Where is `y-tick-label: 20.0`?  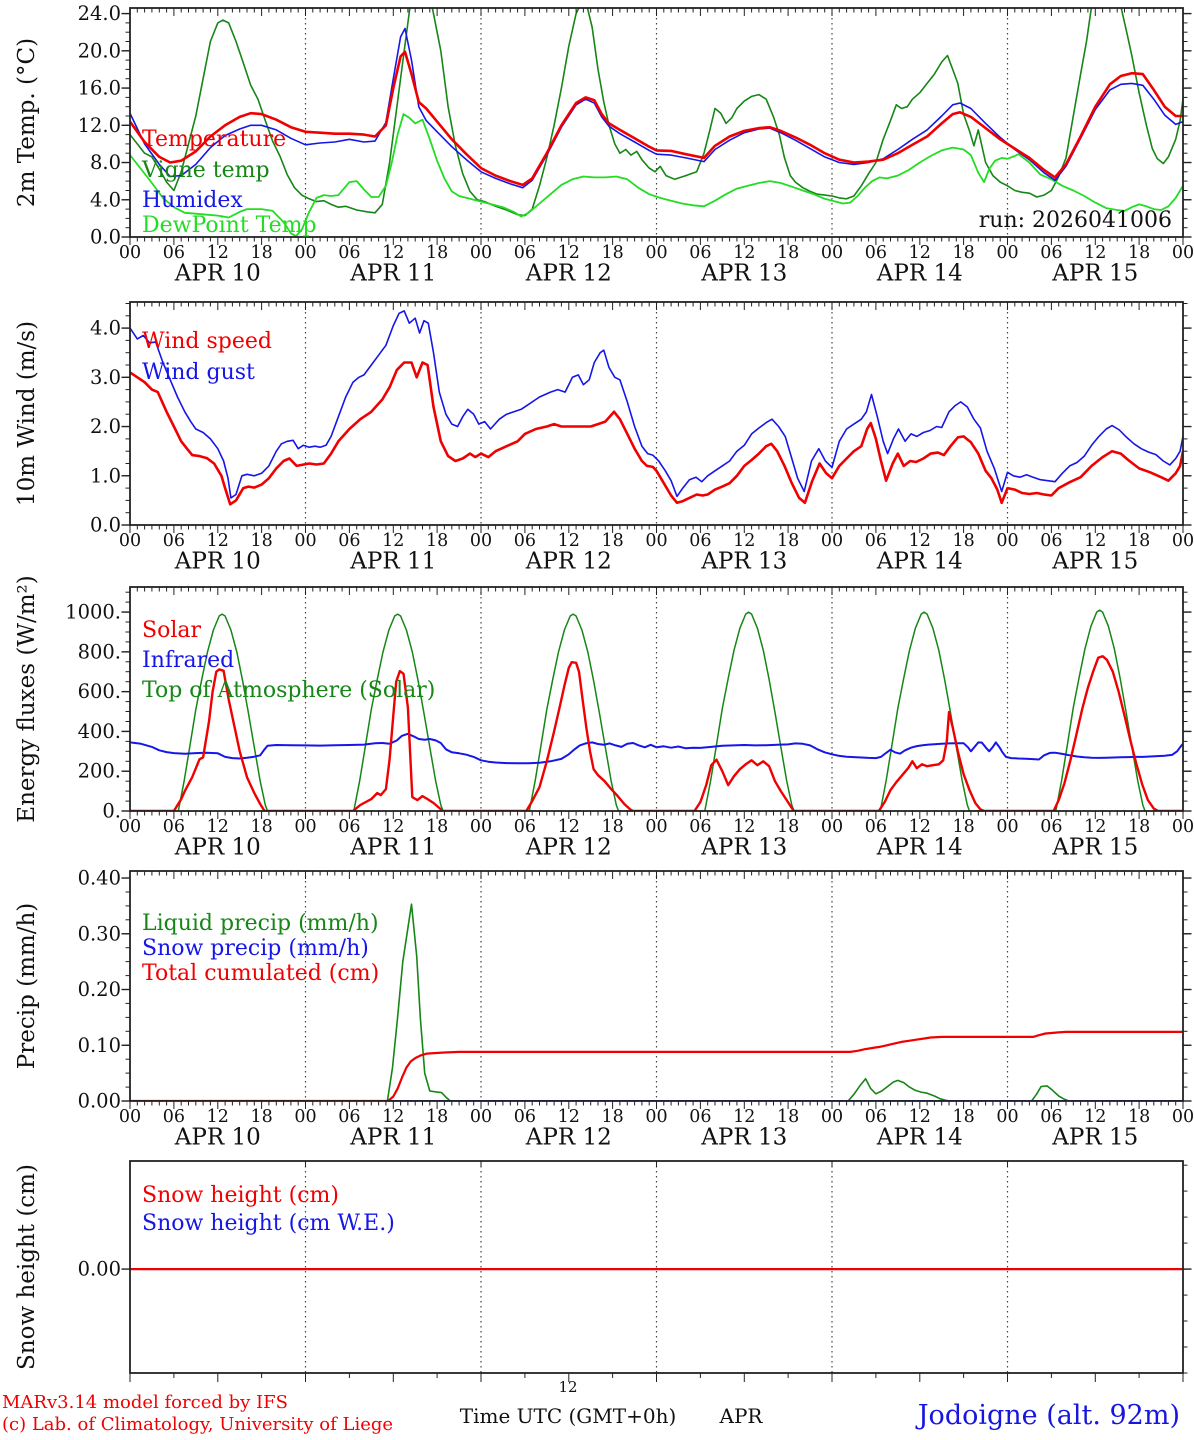 y-tick-label: 20.0 is located at coordinates (99, 50).